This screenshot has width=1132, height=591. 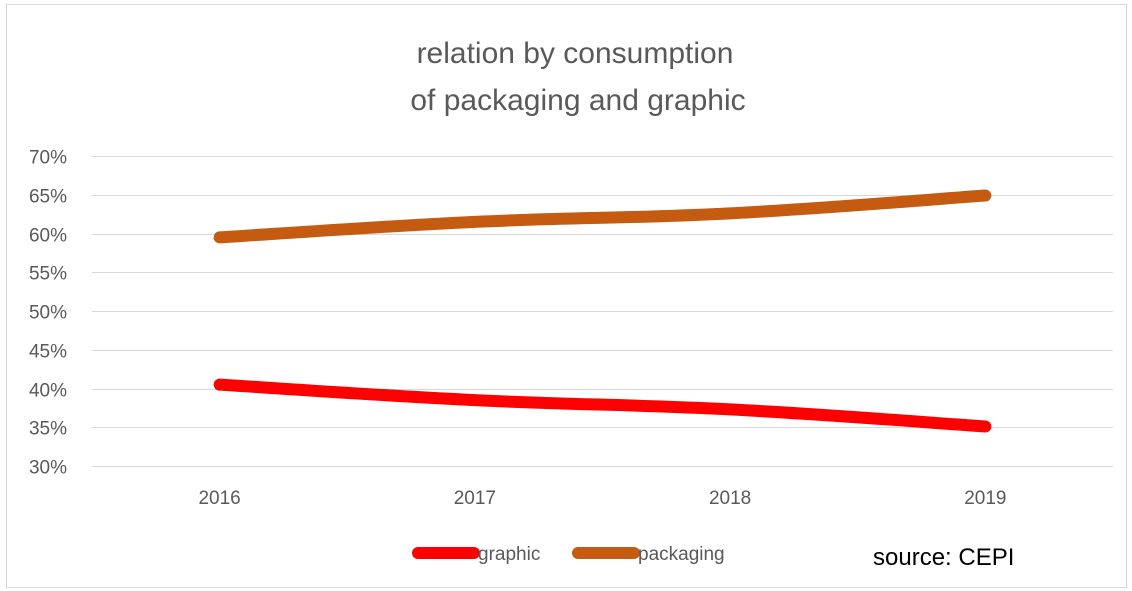 What do you see at coordinates (48, 158) in the screenshot?
I see `y-tick-label: 70%` at bounding box center [48, 158].